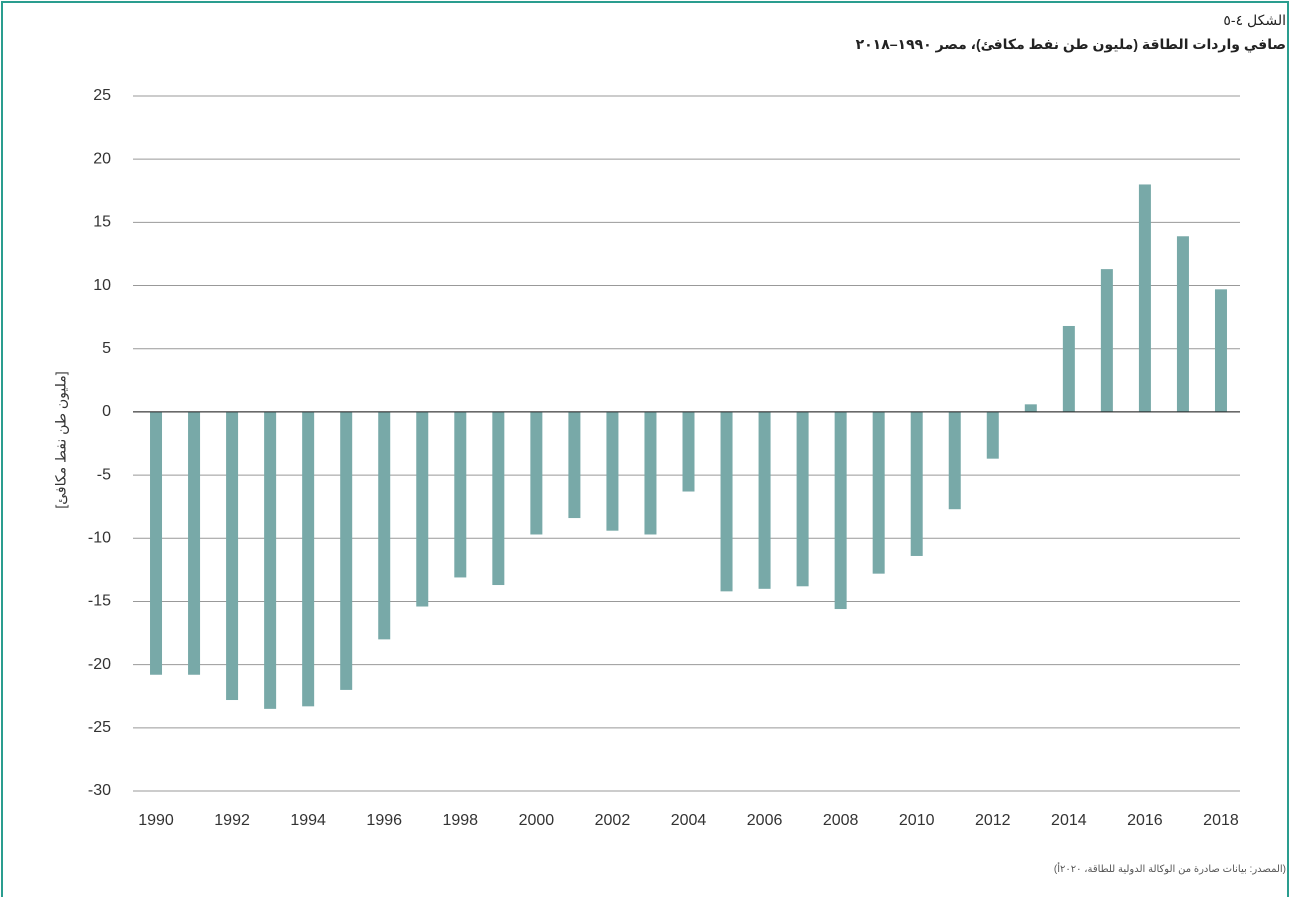 The height and width of the screenshot is (897, 1292). Describe the element at coordinates (156, 820) in the screenshot. I see `x-tick-label: 1990` at that location.